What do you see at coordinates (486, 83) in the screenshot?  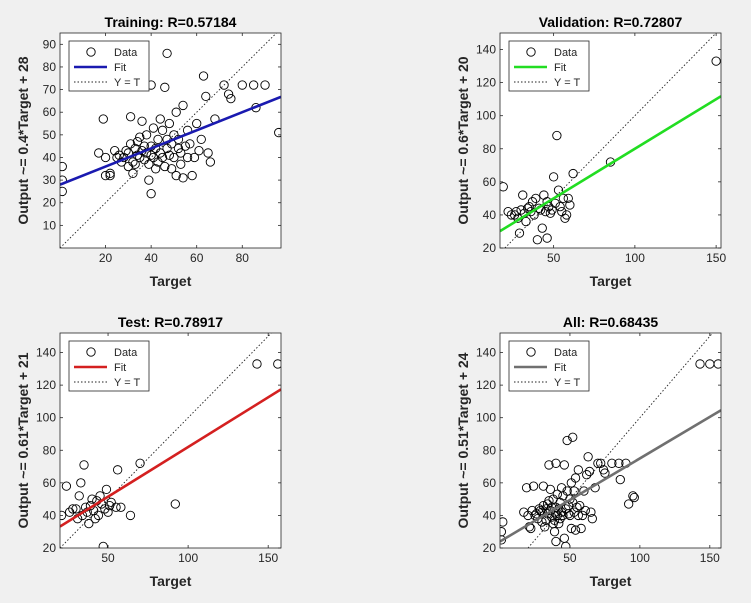 I see `validation-y-tick-label: 120` at bounding box center [486, 83].